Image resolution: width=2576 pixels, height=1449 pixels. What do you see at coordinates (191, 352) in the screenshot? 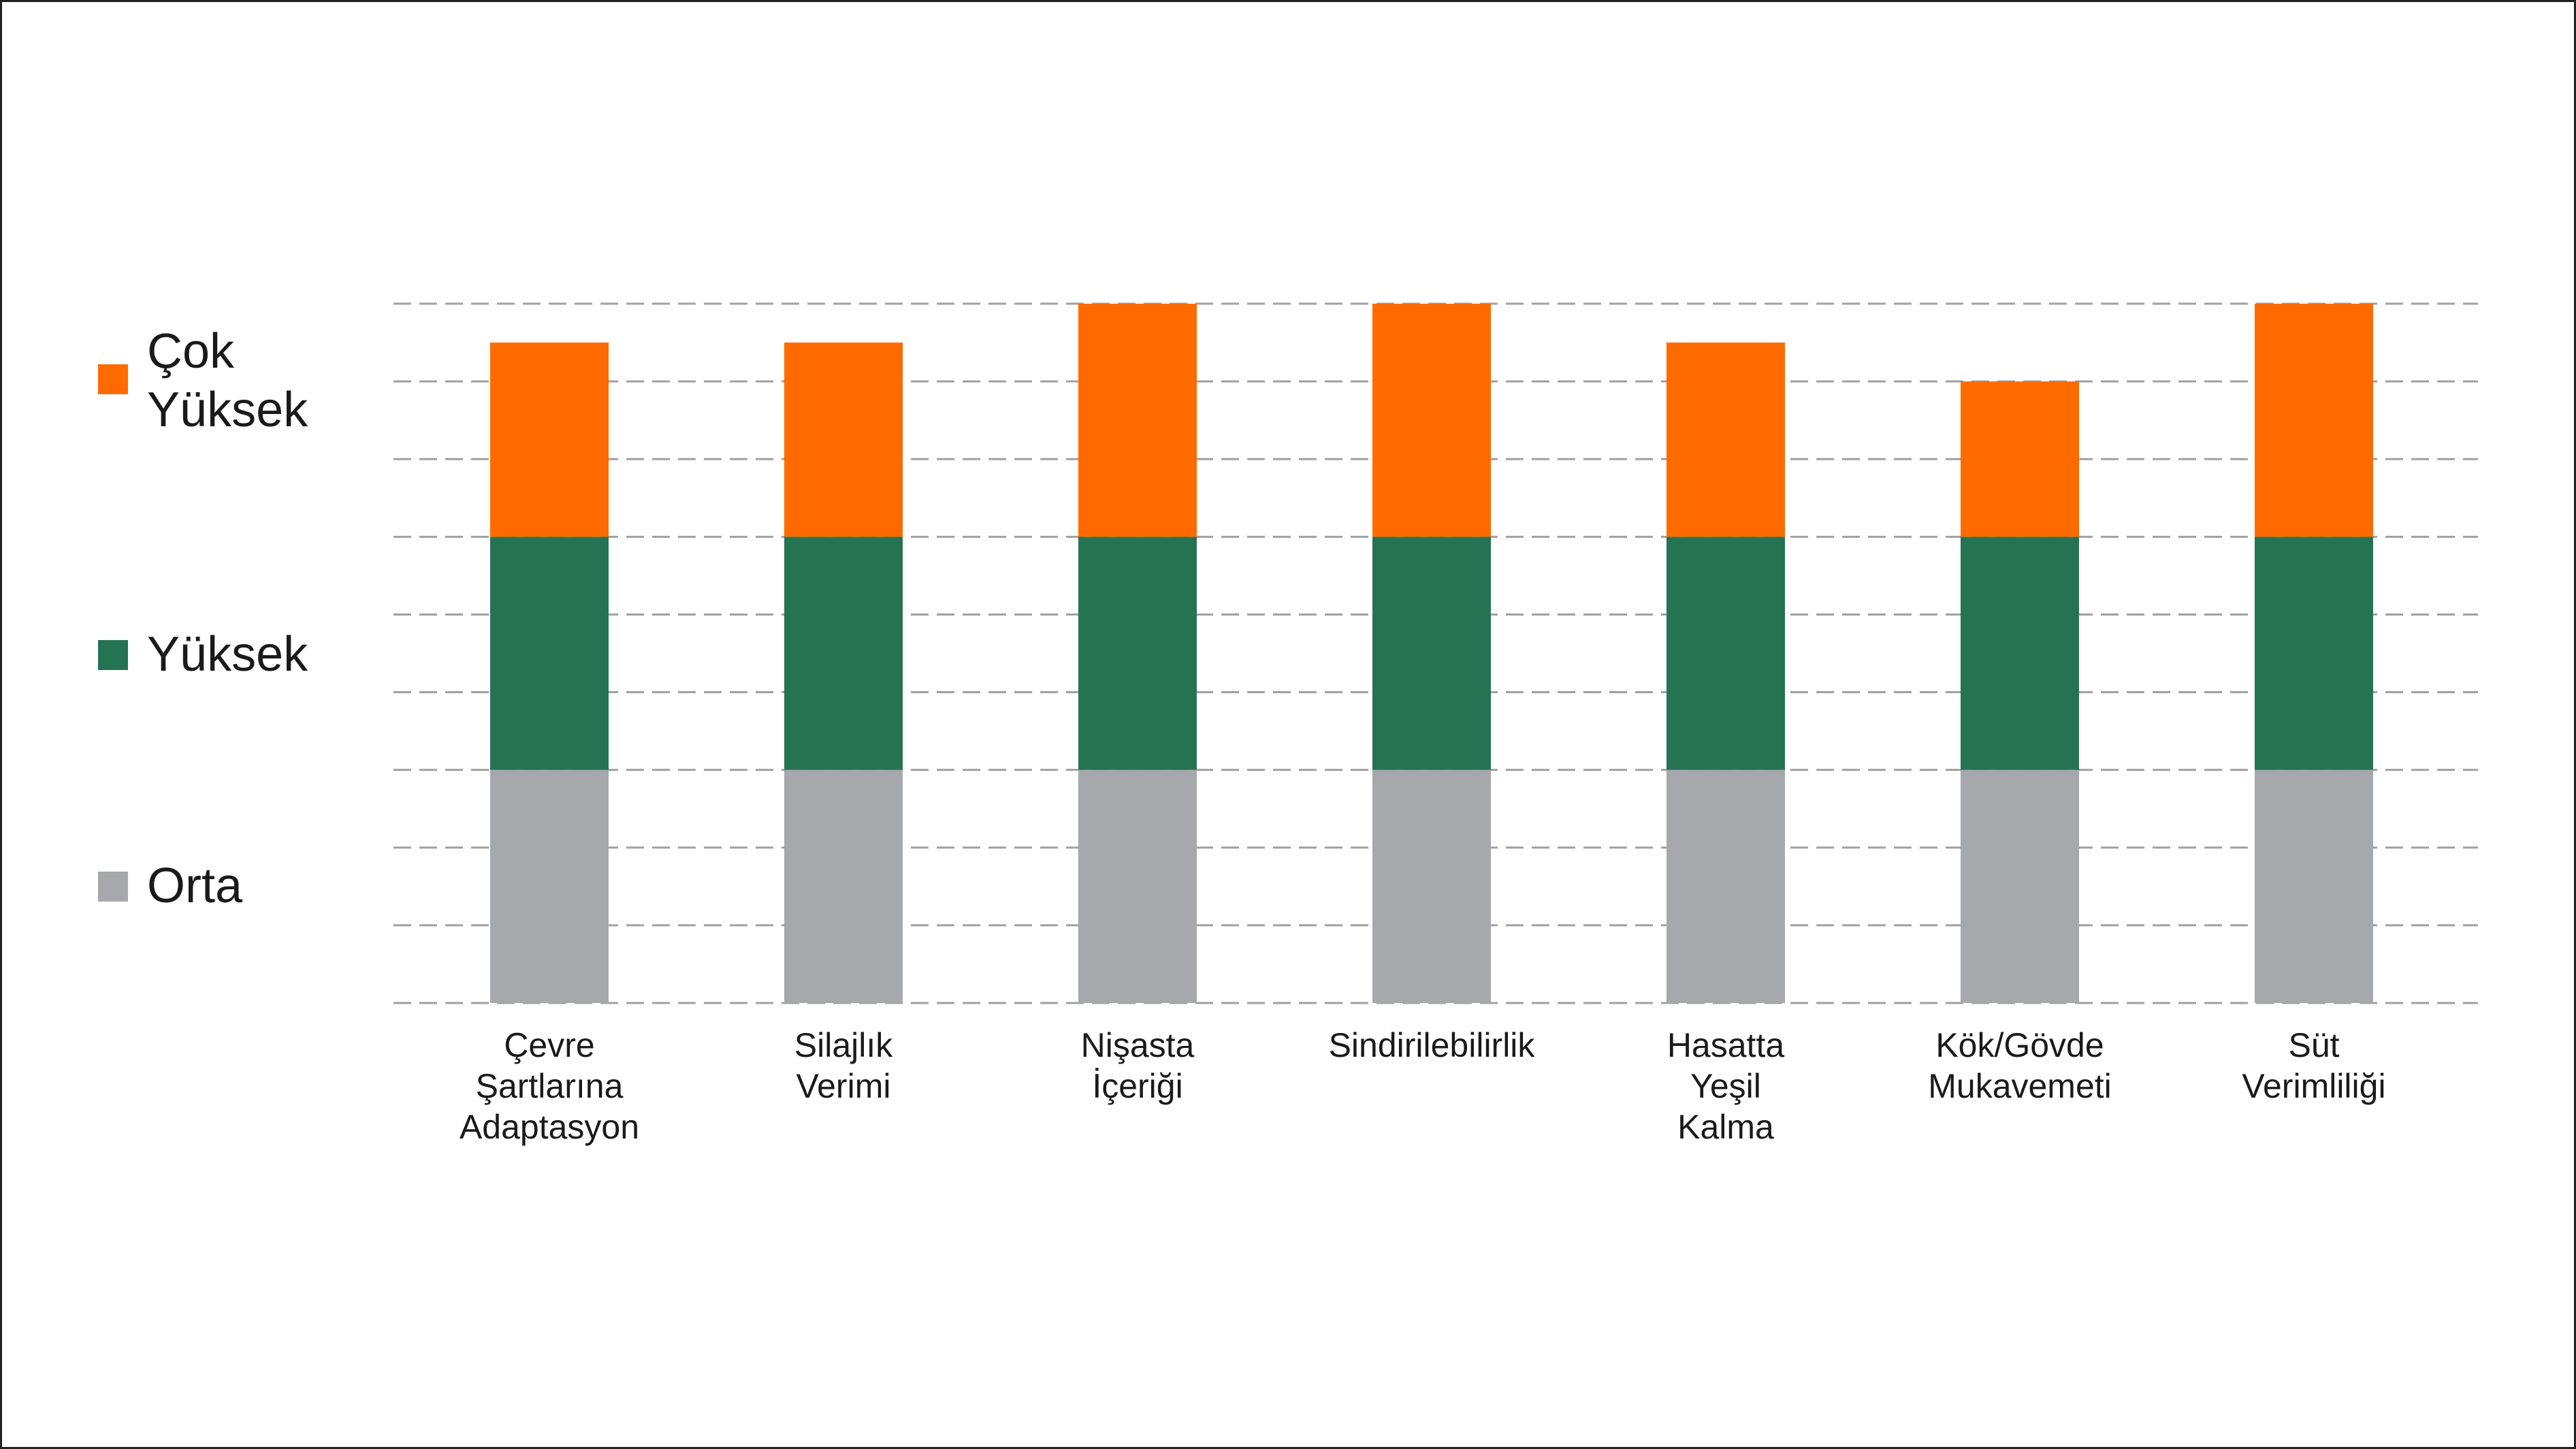
I see `legend-label-line: Çok` at bounding box center [191, 352].